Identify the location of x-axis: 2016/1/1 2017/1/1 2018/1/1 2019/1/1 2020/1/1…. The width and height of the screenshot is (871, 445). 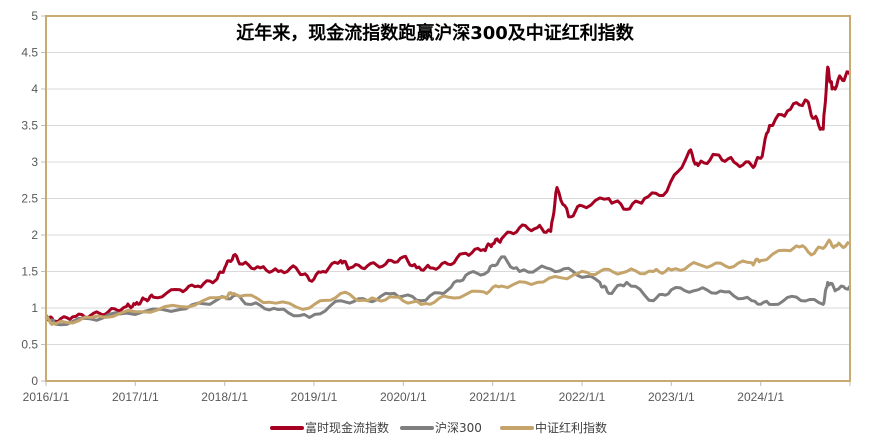
(437, 392).